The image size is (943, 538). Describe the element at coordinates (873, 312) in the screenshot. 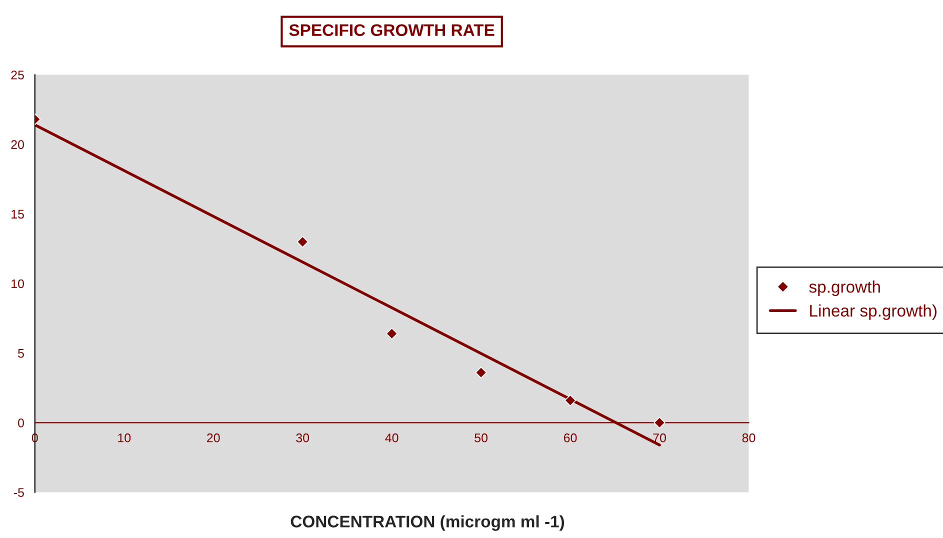

I see `legend-label: Linear sp.growth)` at that location.